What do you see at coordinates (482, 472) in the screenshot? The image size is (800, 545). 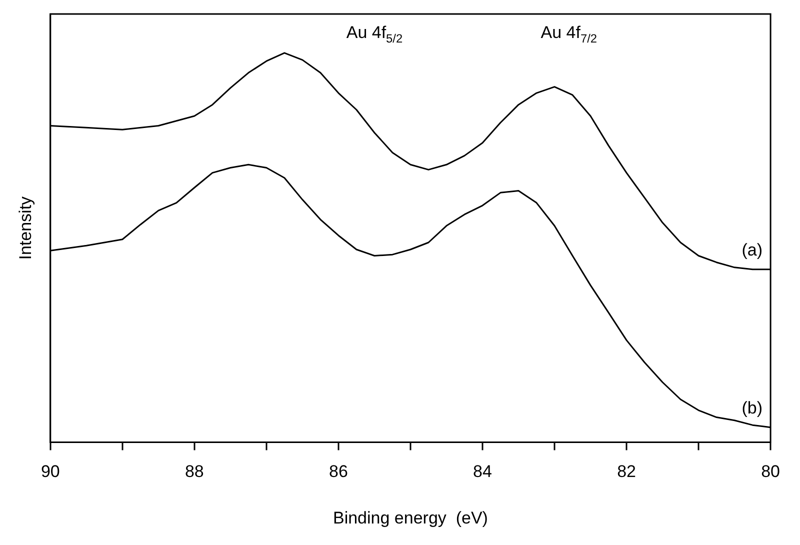 I see `x-tick-label: 84` at bounding box center [482, 472].